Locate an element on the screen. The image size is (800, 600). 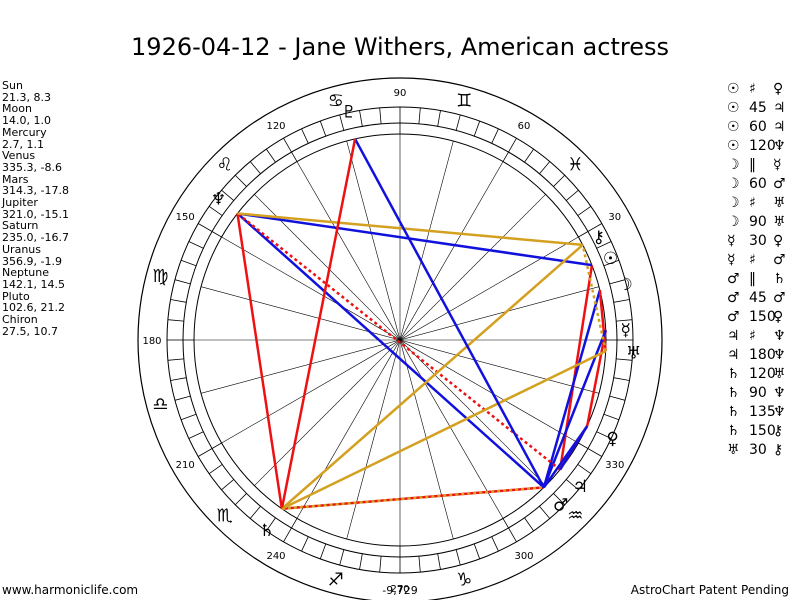
zodiac-sign-icon: ♑ is located at coordinates (464, 580).